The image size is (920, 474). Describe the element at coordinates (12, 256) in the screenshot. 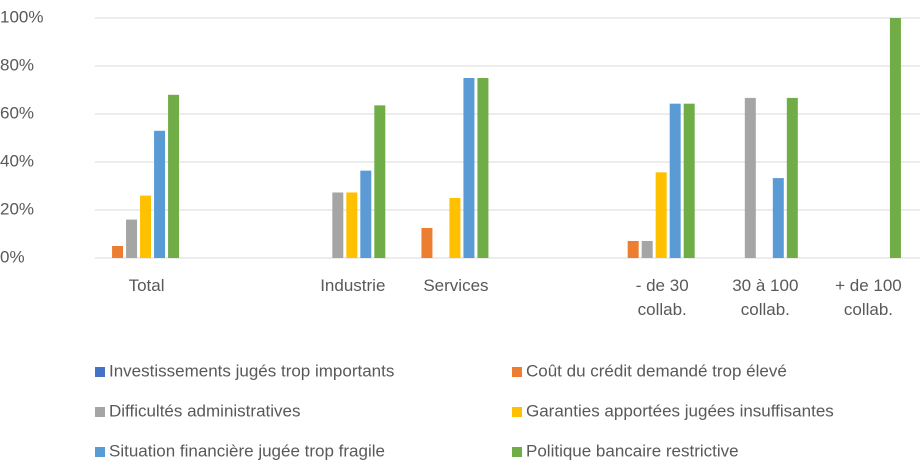

I see `y-tick-label: 0%` at that location.